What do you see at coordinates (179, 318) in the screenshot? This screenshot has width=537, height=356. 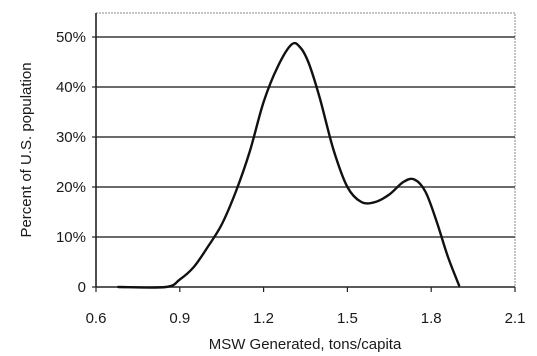 I see `x-tick-label: 0.9` at bounding box center [179, 318].